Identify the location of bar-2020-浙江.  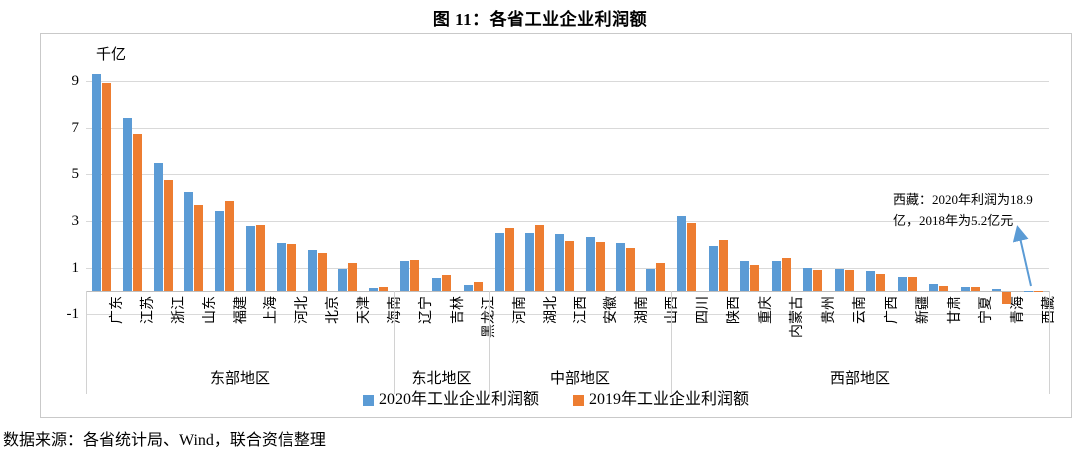
(158, 226).